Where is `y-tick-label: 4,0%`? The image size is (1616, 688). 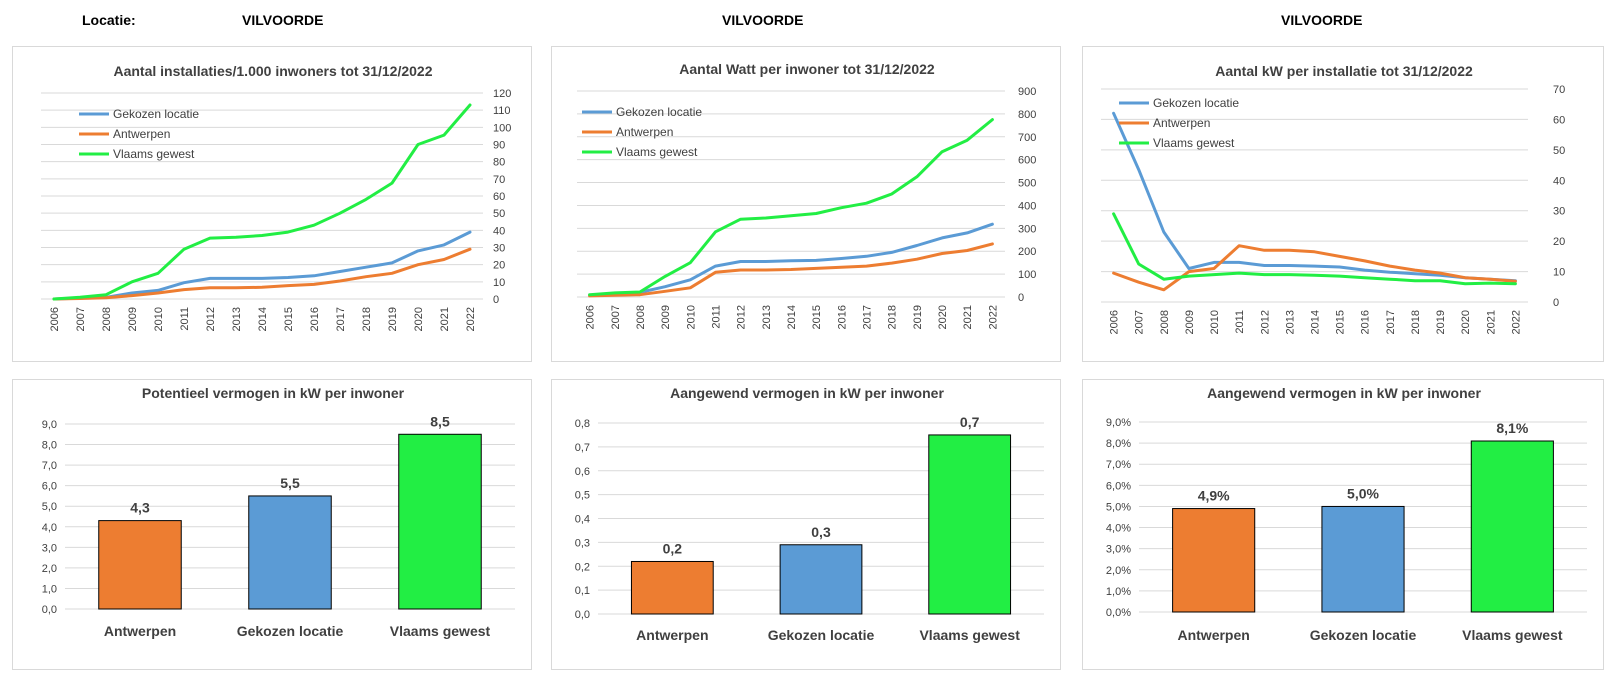
y-tick-label: 4,0% is located at coordinates (1118, 529).